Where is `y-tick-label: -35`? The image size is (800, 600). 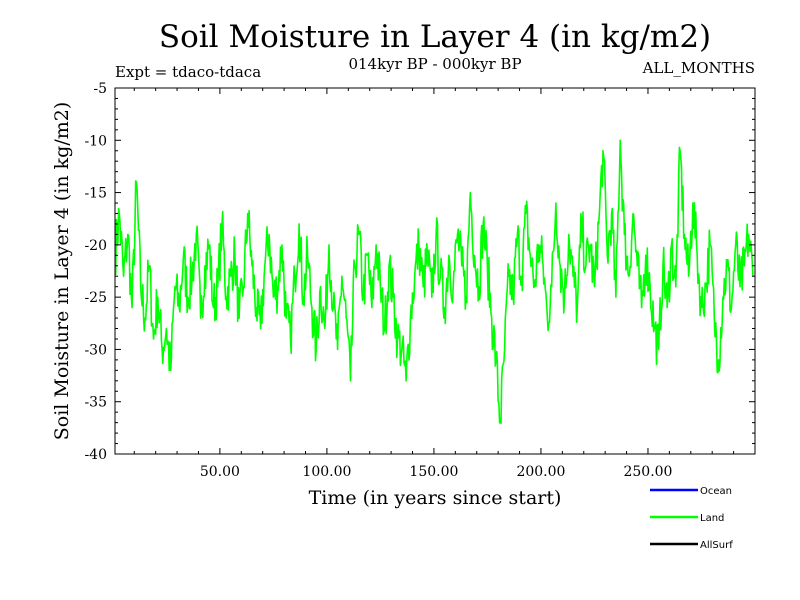 y-tick-label: -35 is located at coordinates (95, 403).